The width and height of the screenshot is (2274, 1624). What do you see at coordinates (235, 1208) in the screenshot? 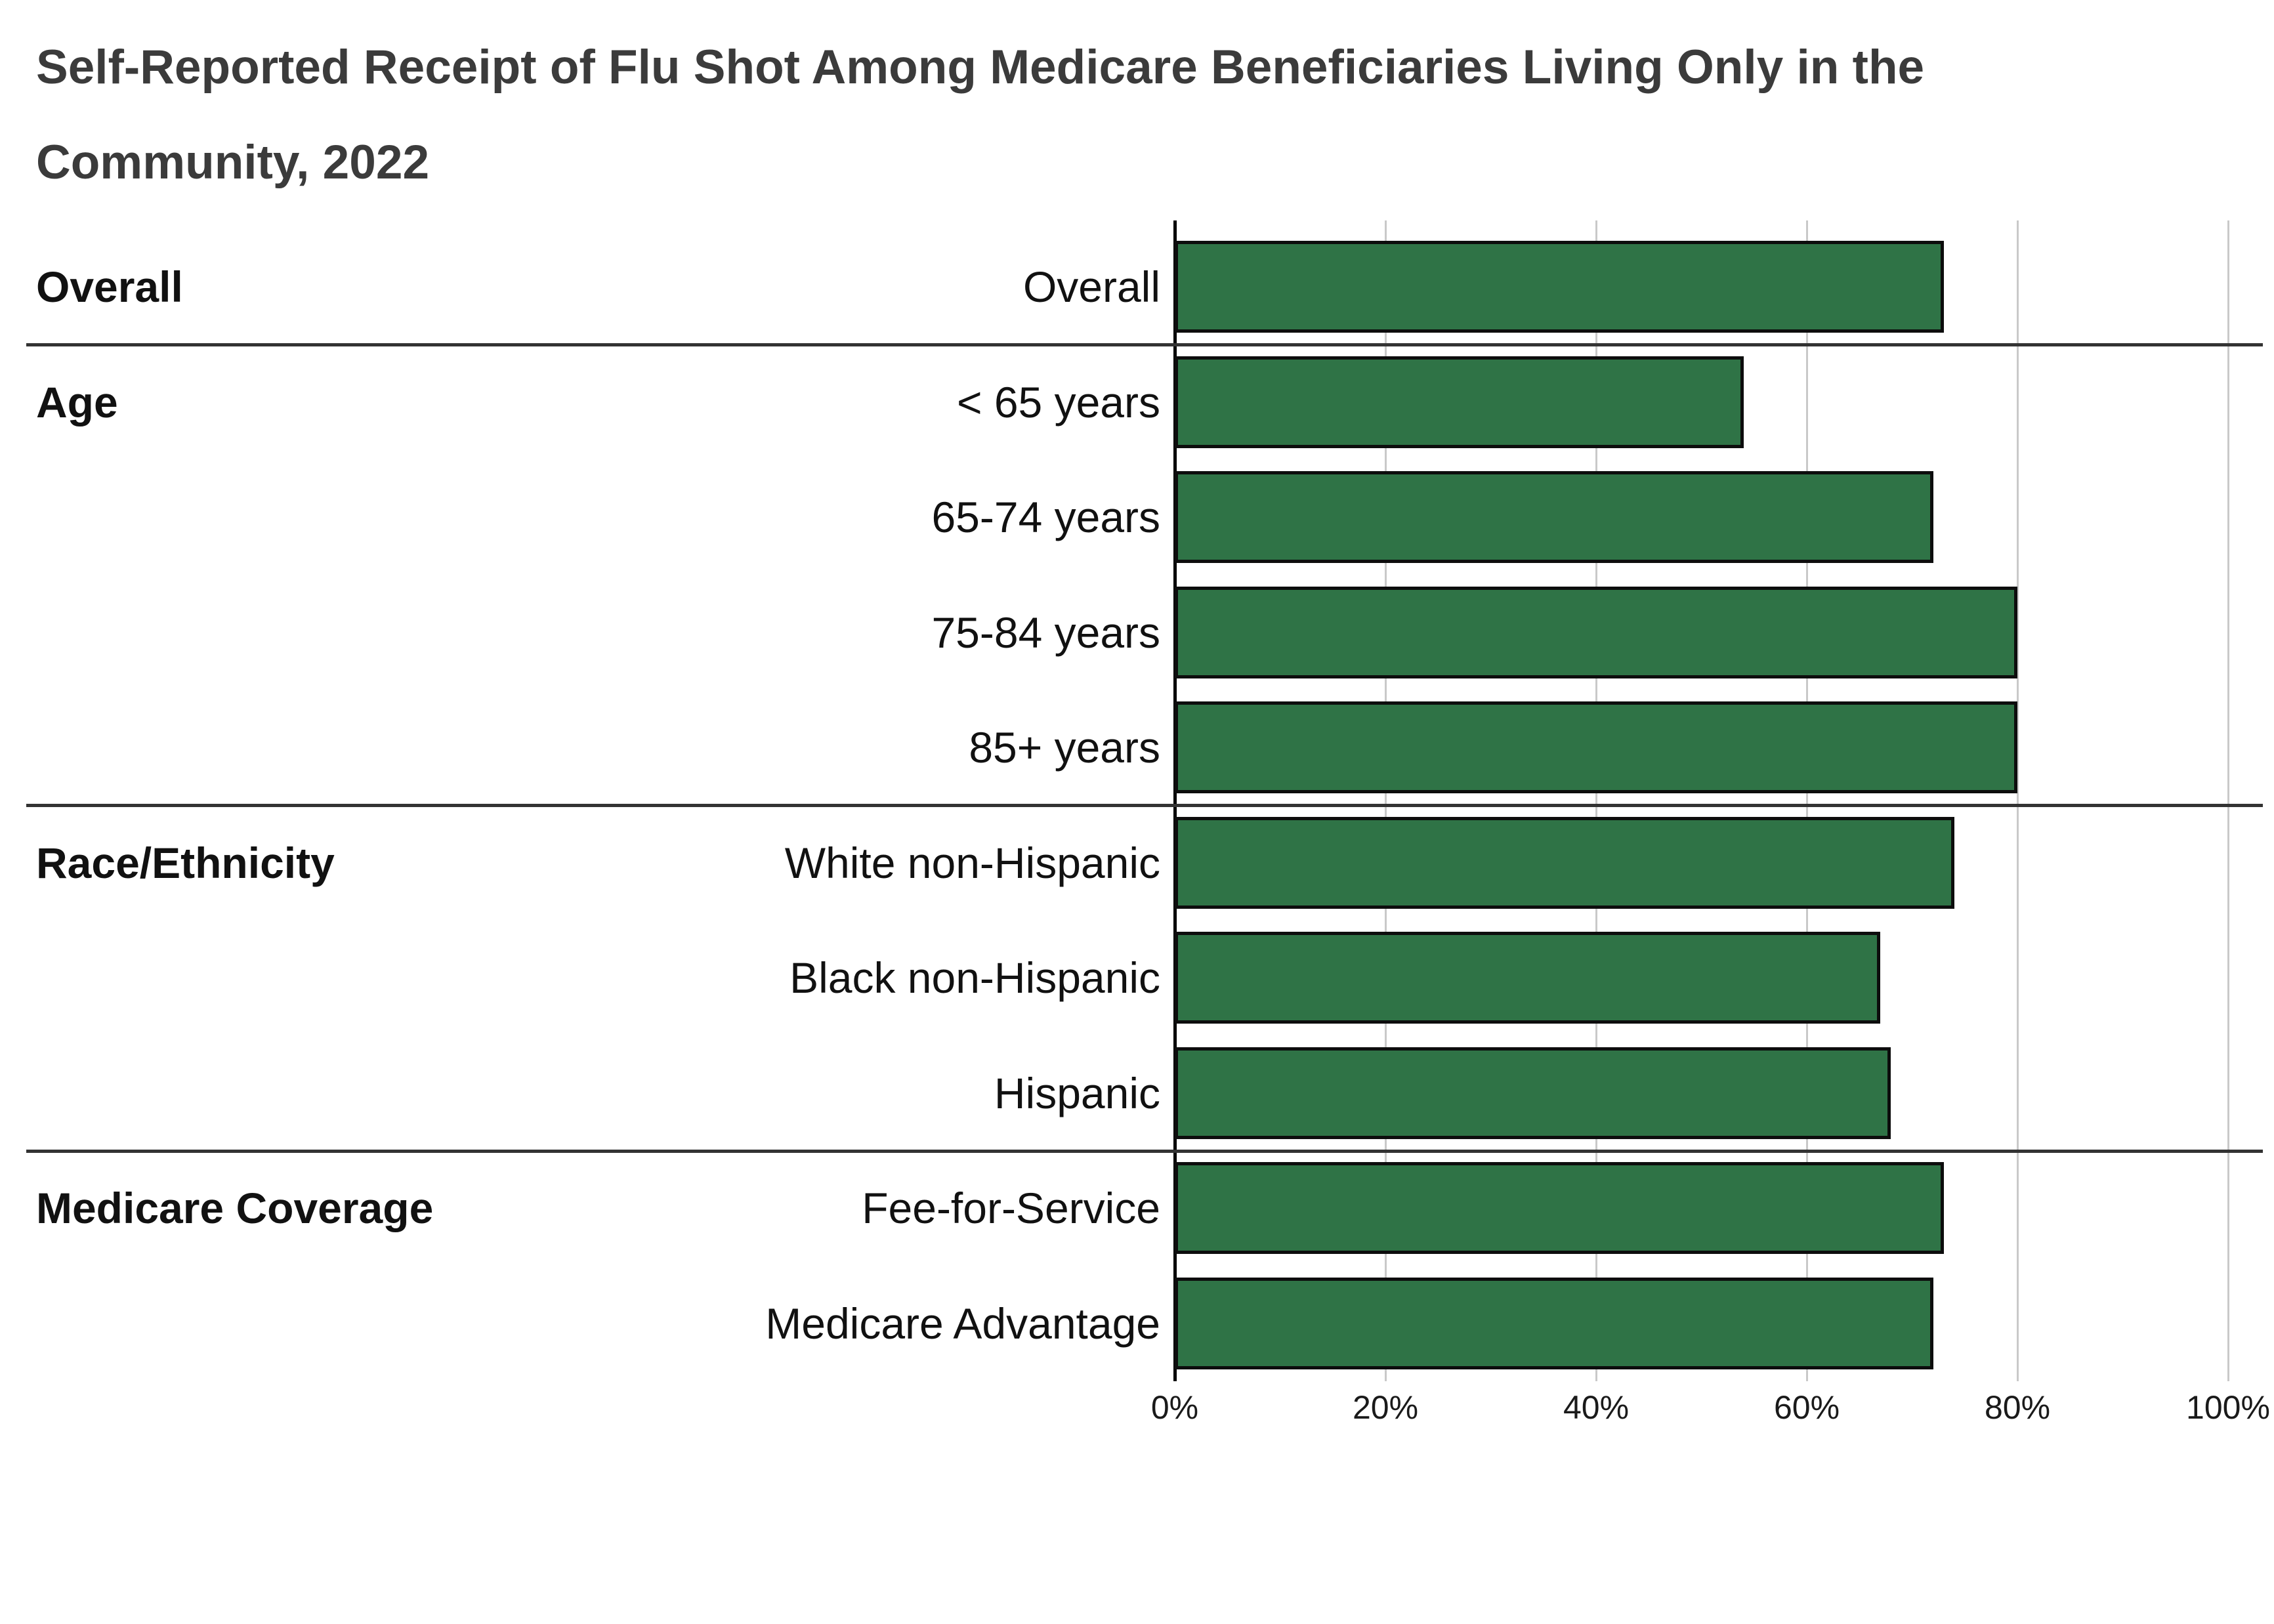
I see `group-label-medicare-coverage: Medicare Coverage` at bounding box center [235, 1208].